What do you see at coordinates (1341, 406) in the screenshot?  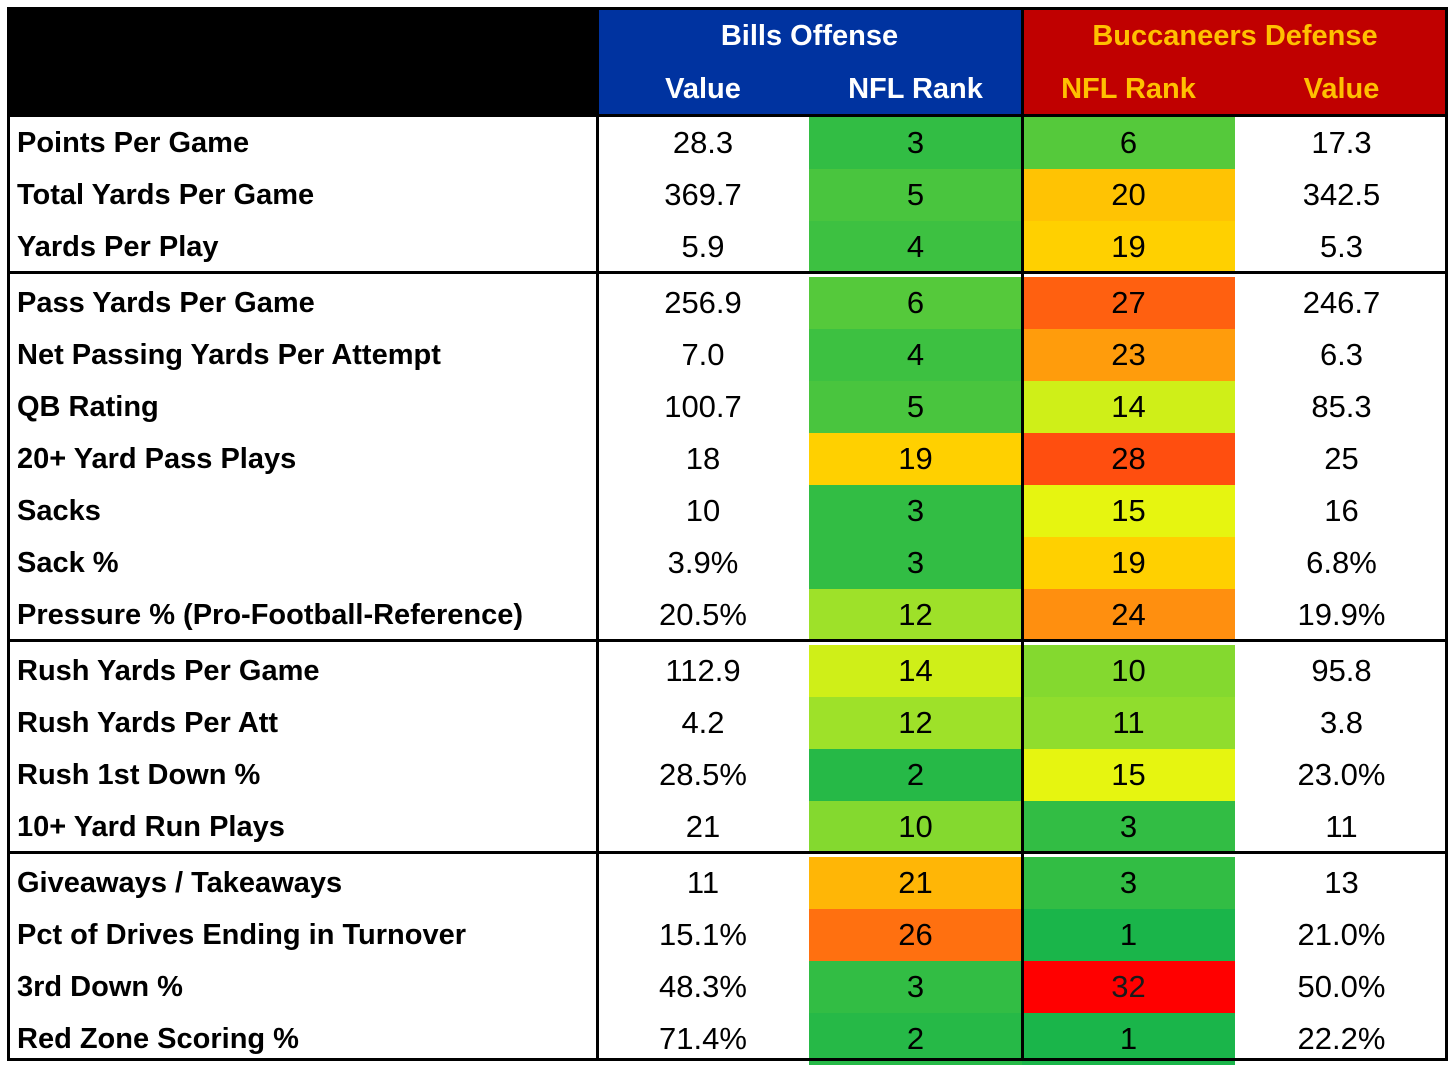 I see `bucs-value-cell: 85.3` at bounding box center [1341, 406].